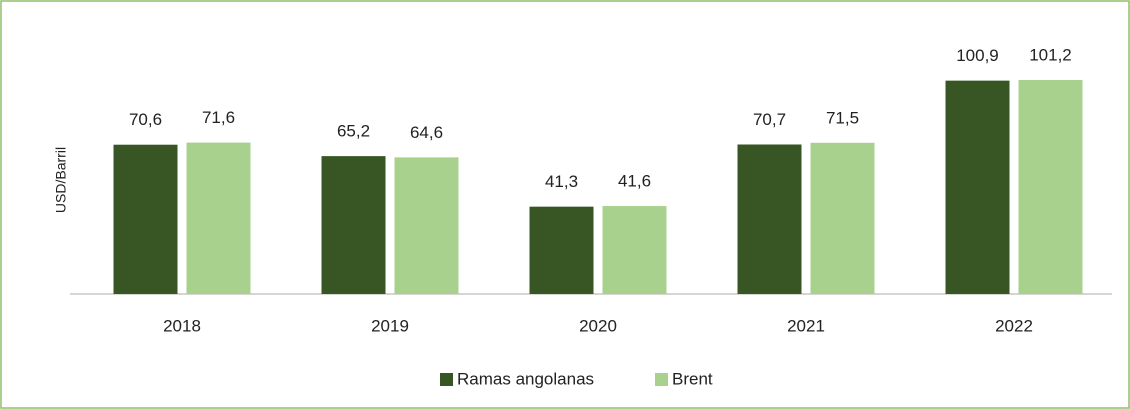 This screenshot has width=1130, height=409. Describe the element at coordinates (842, 117) in the screenshot. I see `data-label: 71,5` at that location.